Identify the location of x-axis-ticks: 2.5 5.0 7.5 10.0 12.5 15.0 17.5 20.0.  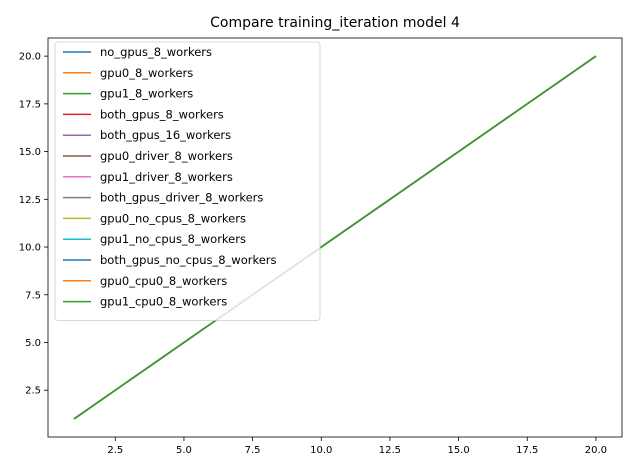
(357, 446).